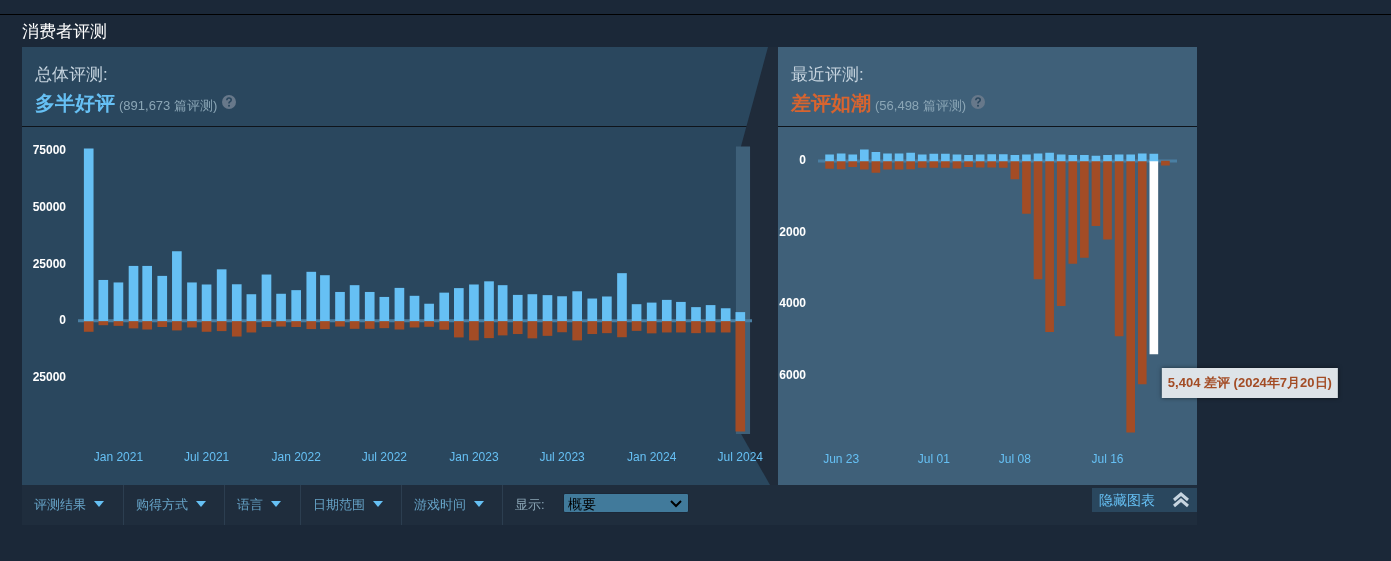 The image size is (1391, 561). I want to click on chart-subtitle: 差评如潮, so click(831, 103).